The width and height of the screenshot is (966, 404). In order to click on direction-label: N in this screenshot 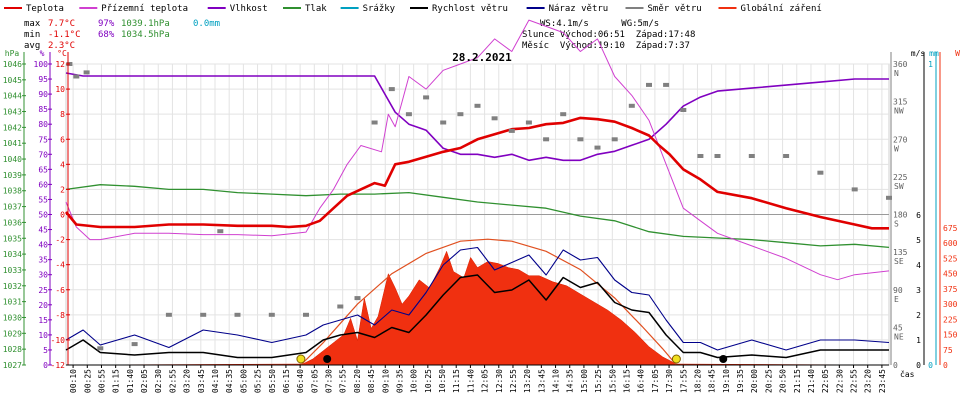, I will do `click(896, 73)`.